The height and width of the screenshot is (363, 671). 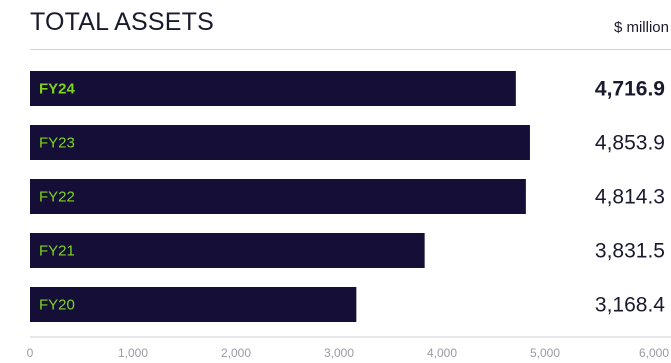 What do you see at coordinates (545, 353) in the screenshot?
I see `x-tick-label: 5,000` at bounding box center [545, 353].